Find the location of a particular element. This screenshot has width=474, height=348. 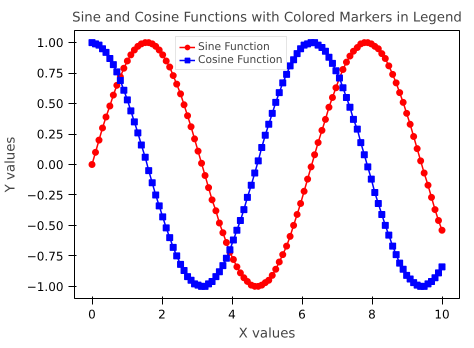

legend-label: Sine Function is located at coordinates (234, 46).